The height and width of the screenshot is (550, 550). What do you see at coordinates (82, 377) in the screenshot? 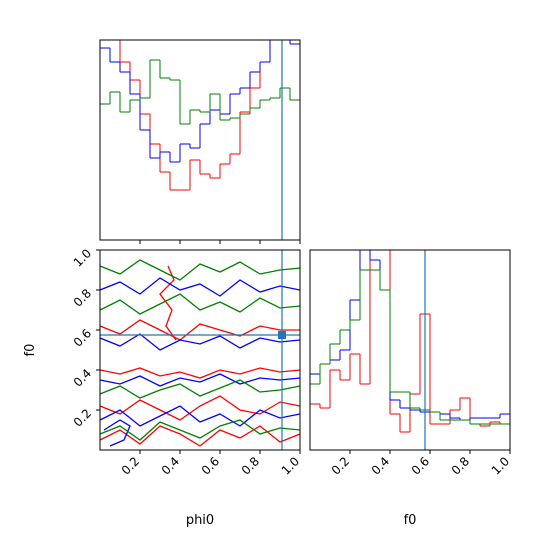
I see `y-tick-label: 0.4` at bounding box center [82, 377].